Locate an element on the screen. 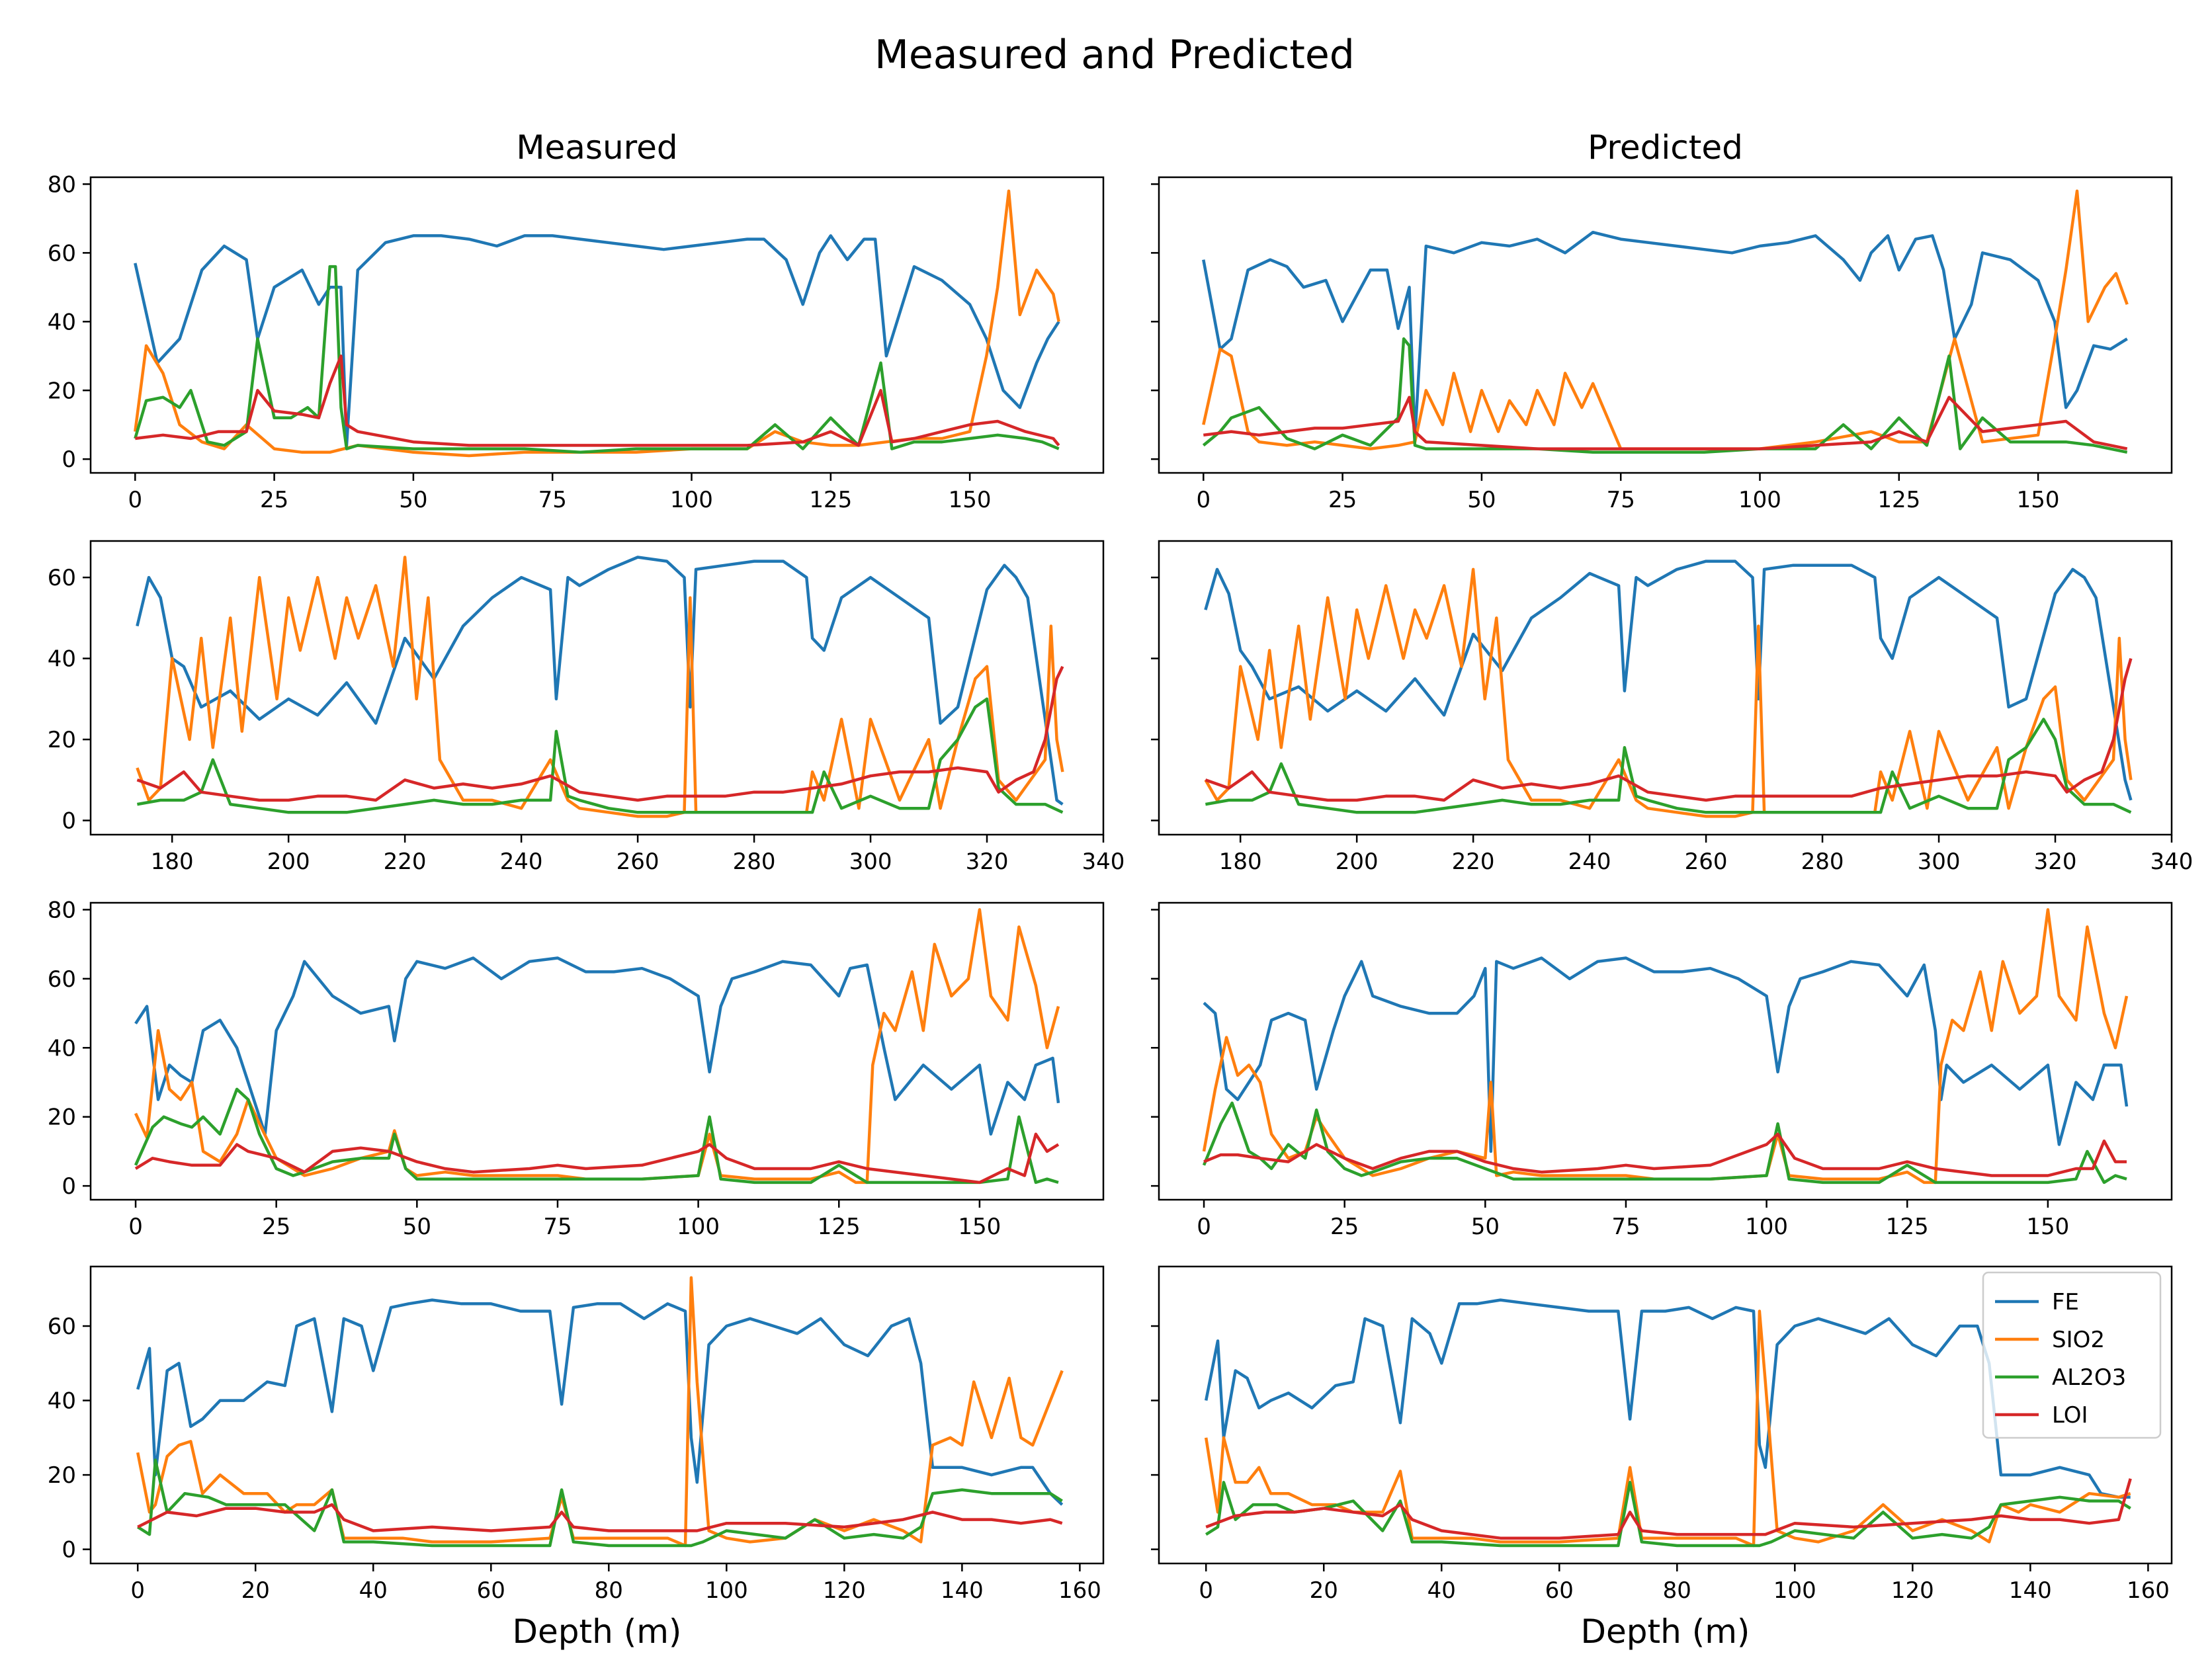 This screenshot has width=2212, height=1664. panel-7: 0 20 40 60 80 100 120 140 160 0 20 40 60 Depth (m) is located at coordinates (576, 1458).